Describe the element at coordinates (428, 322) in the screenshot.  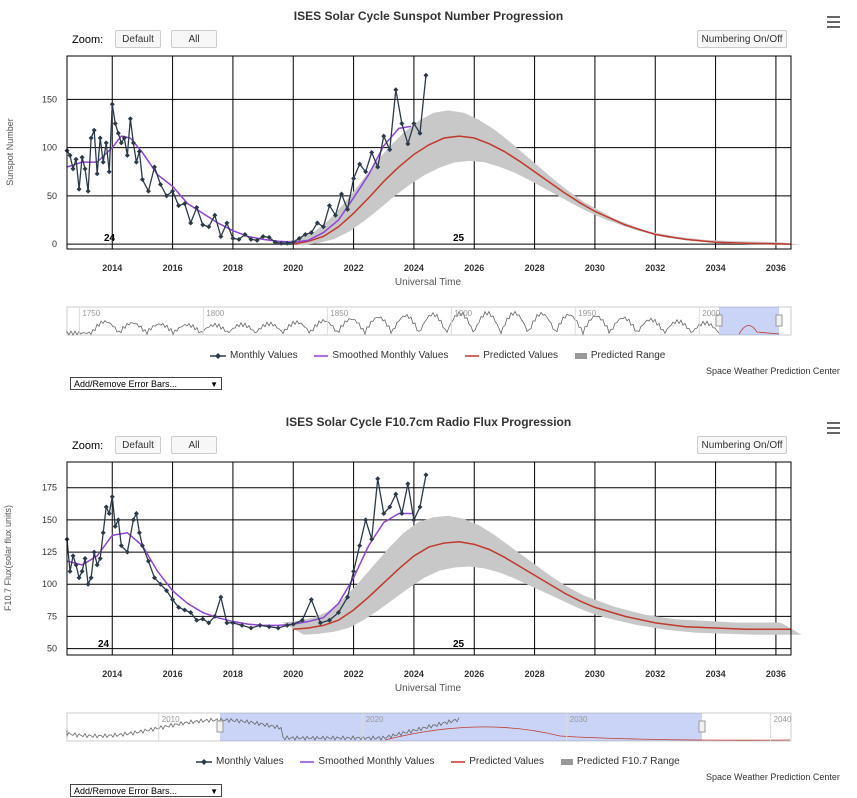
I see `navigator: 1750 1800 1850 1900 1950 2000` at that location.